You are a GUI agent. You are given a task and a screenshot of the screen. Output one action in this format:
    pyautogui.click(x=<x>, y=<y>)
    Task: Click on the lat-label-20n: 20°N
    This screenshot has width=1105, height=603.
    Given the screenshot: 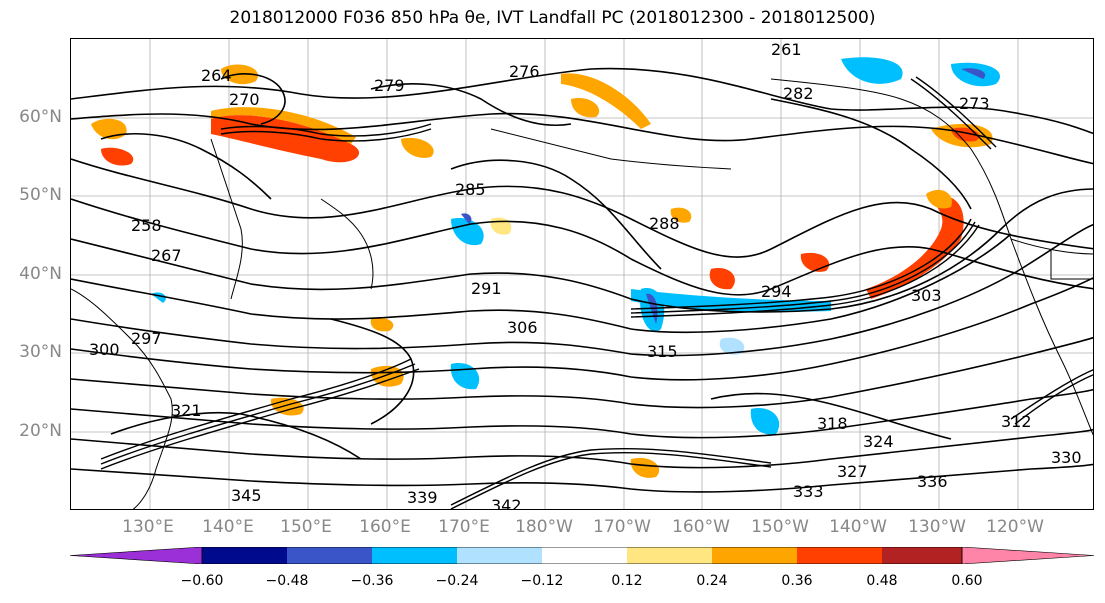 What is the action you would take?
    pyautogui.click(x=40, y=431)
    